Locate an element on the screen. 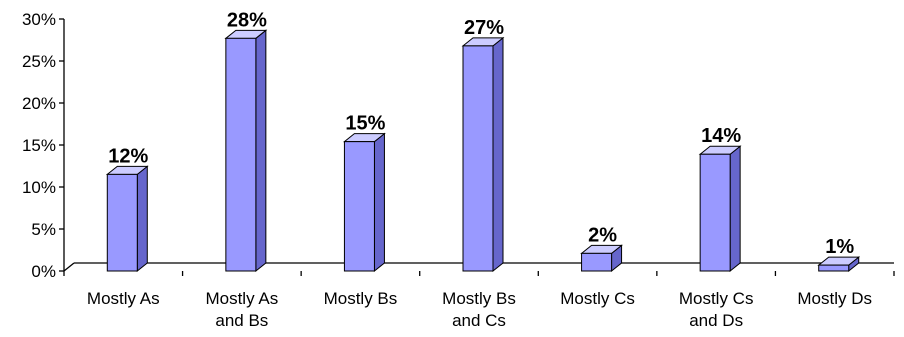 This screenshot has width=904, height=337. x-category-label: and Ds is located at coordinates (716, 320).